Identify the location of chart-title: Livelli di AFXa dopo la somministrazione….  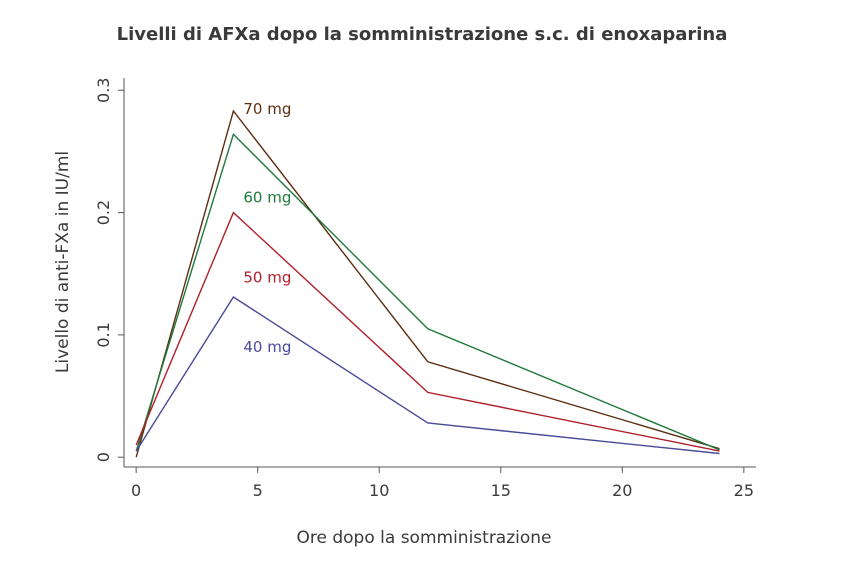
(422, 34).